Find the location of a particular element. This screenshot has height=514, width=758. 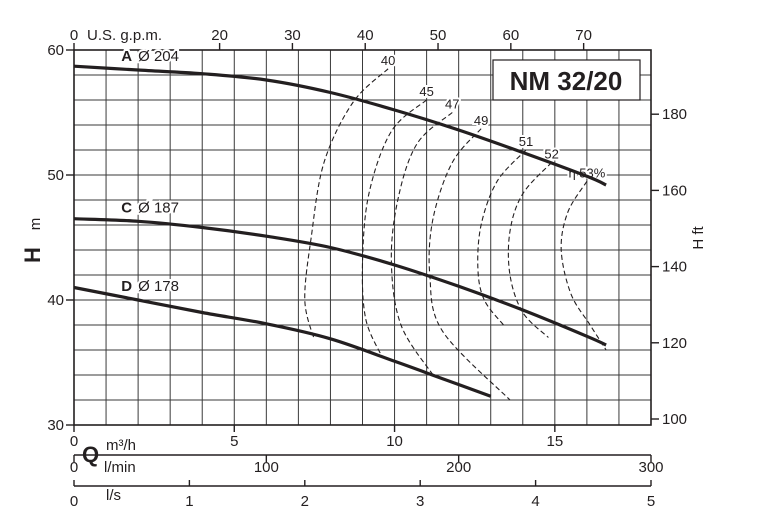

ls-tick-label: 5 is located at coordinates (651, 501).